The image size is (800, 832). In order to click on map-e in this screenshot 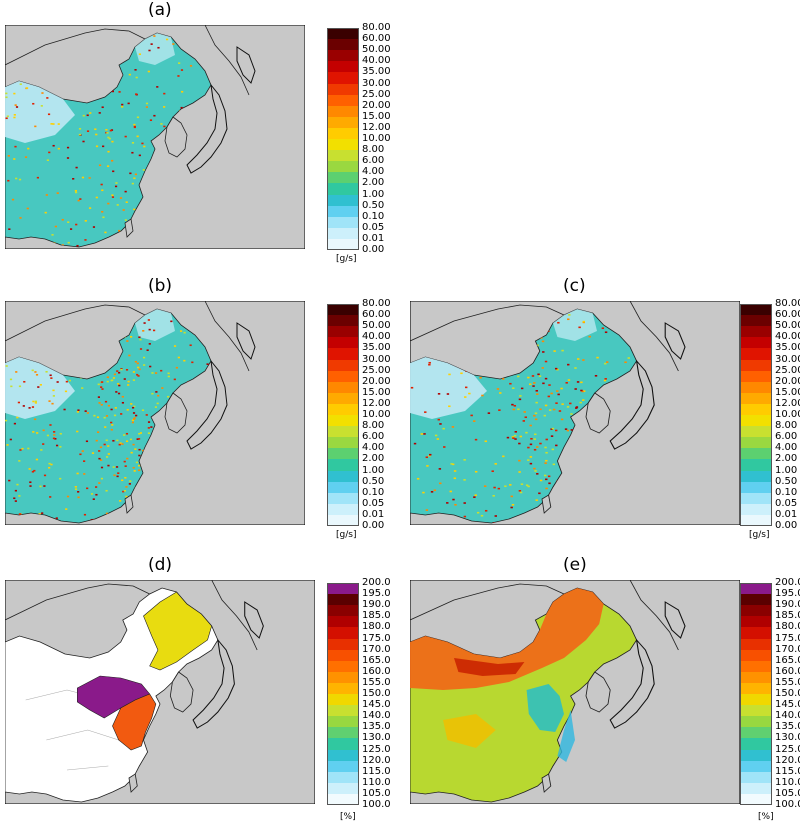, I will do `click(575, 692)`.